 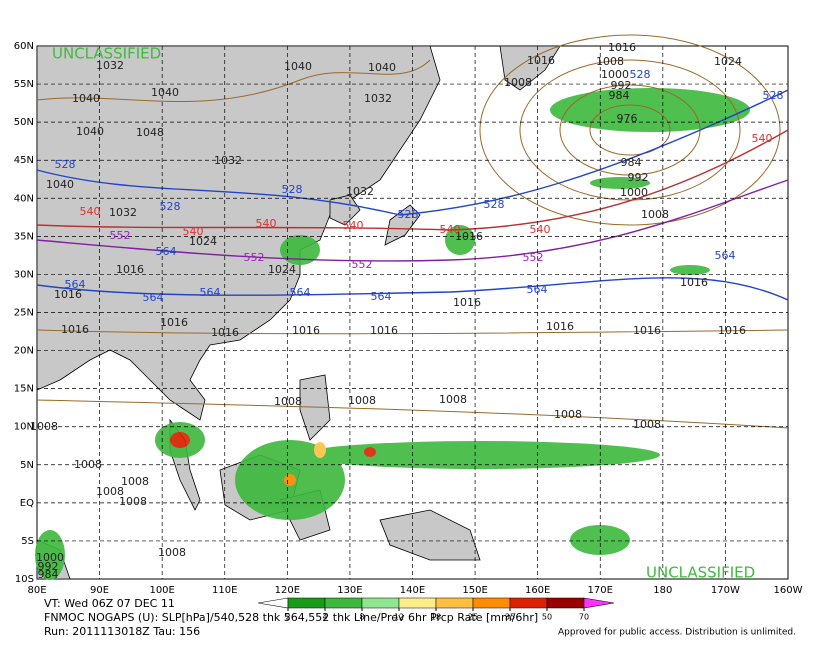 I want to click on lon-label: 90E, so click(x=99, y=590).